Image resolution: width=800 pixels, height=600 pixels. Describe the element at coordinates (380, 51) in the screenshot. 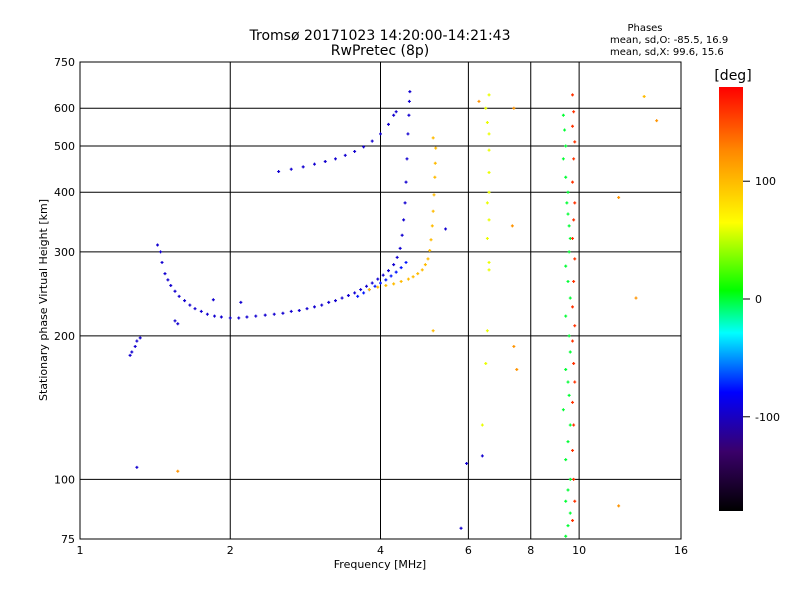

I see `chart-subtitle: RwPretec (8p)` at that location.